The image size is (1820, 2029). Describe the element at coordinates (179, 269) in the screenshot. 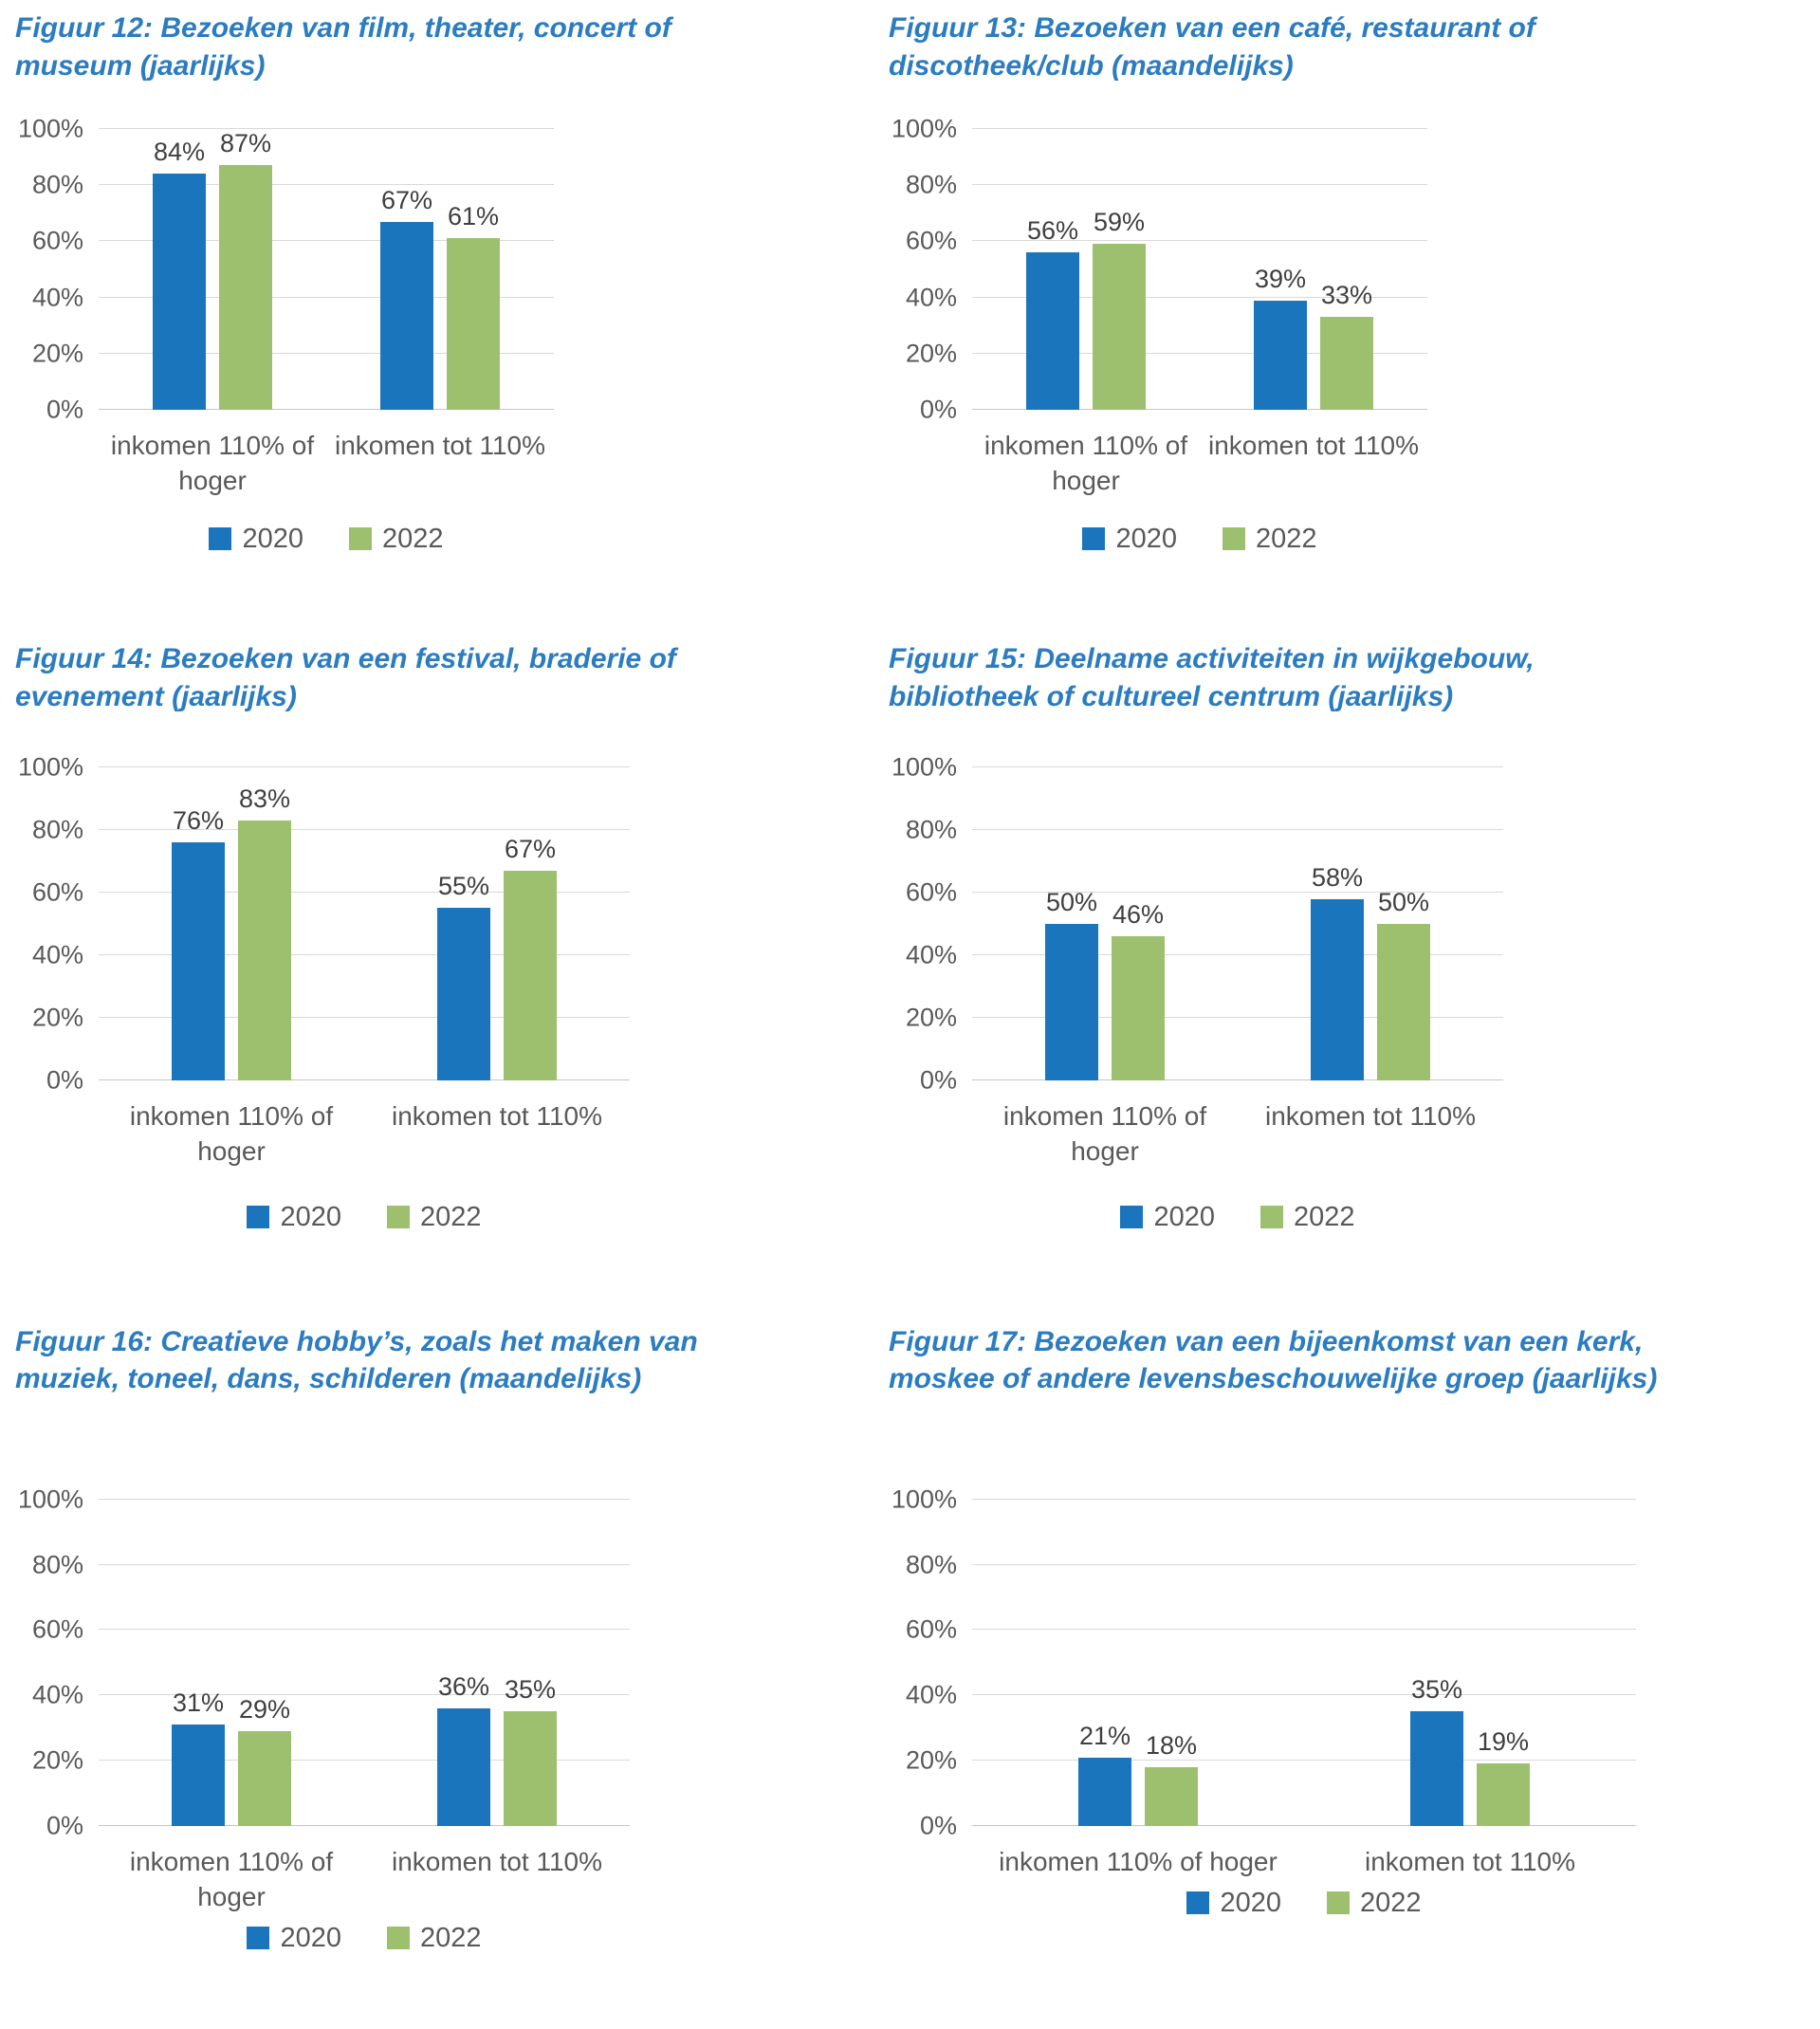

I see `bar-2020: 84%` at that location.